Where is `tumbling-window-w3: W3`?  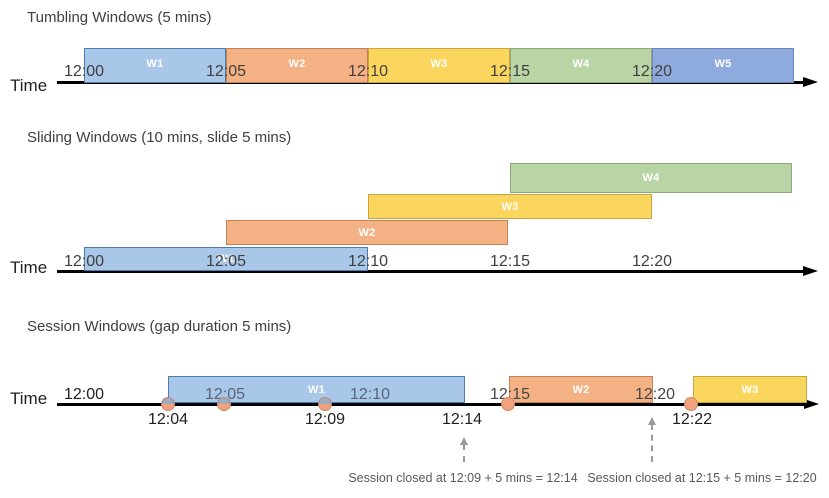
tumbling-window-w3: W3 is located at coordinates (439, 65).